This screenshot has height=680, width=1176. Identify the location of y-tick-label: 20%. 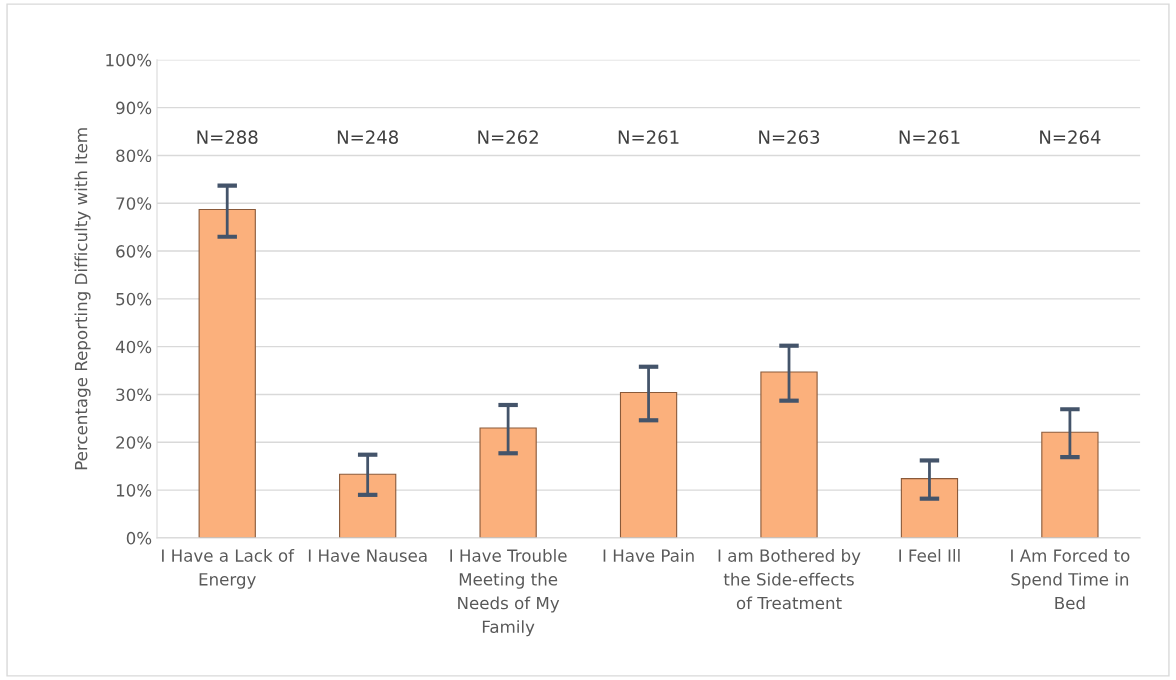
(134, 442).